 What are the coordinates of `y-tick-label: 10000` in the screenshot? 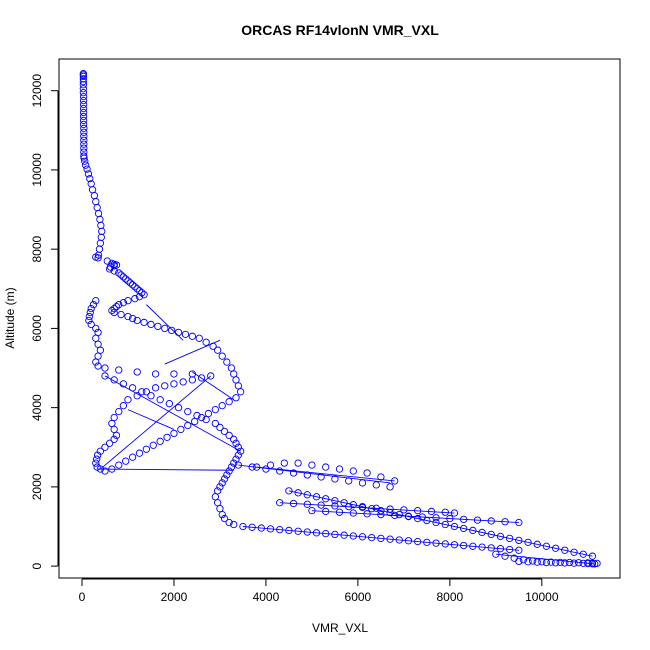 It's located at (37, 170).